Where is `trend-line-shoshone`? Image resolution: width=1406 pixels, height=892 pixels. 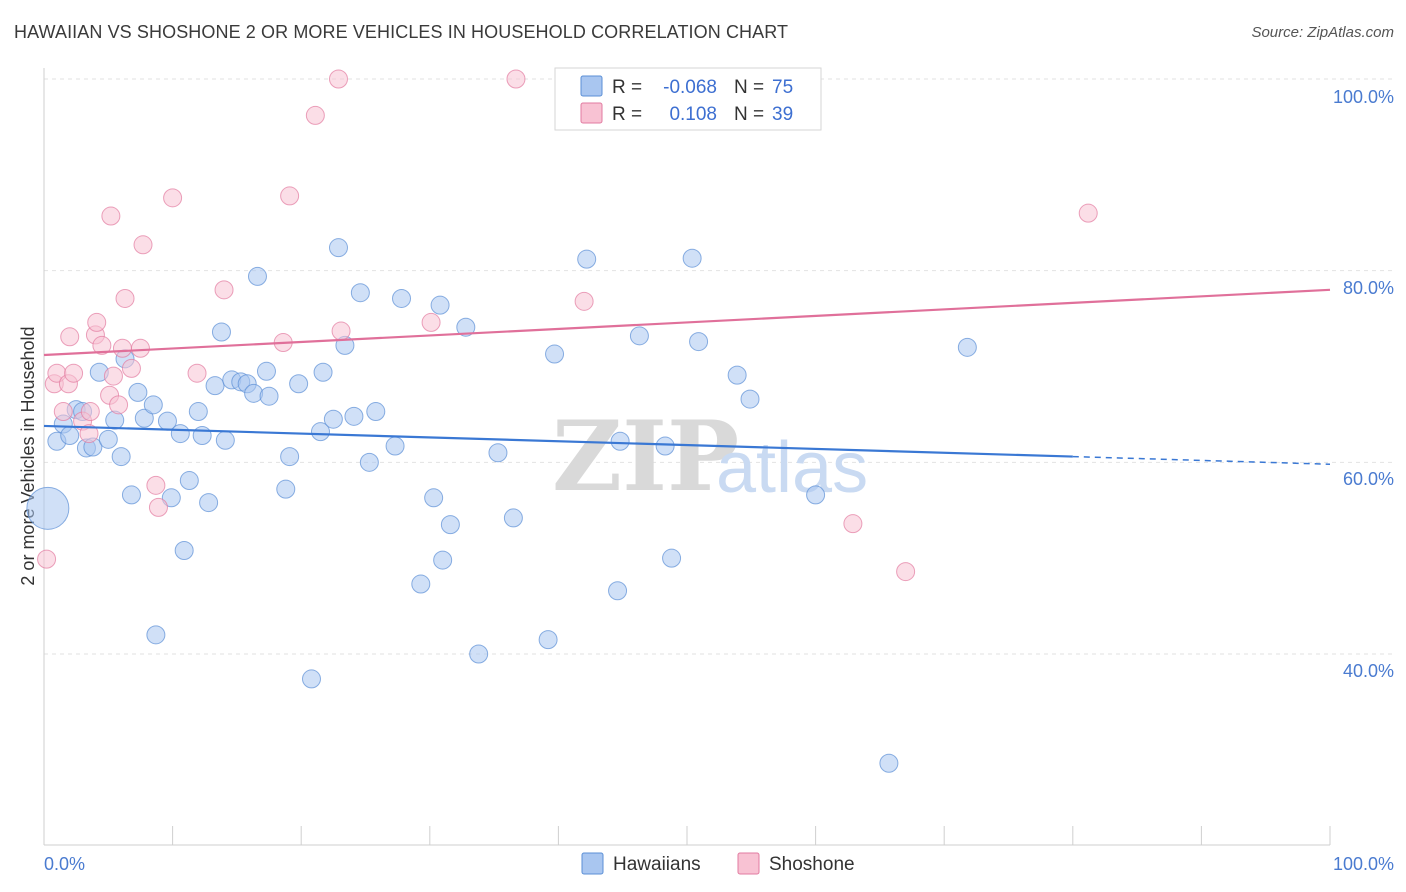
trend-line-shoshone is located at coordinates (687, 322).